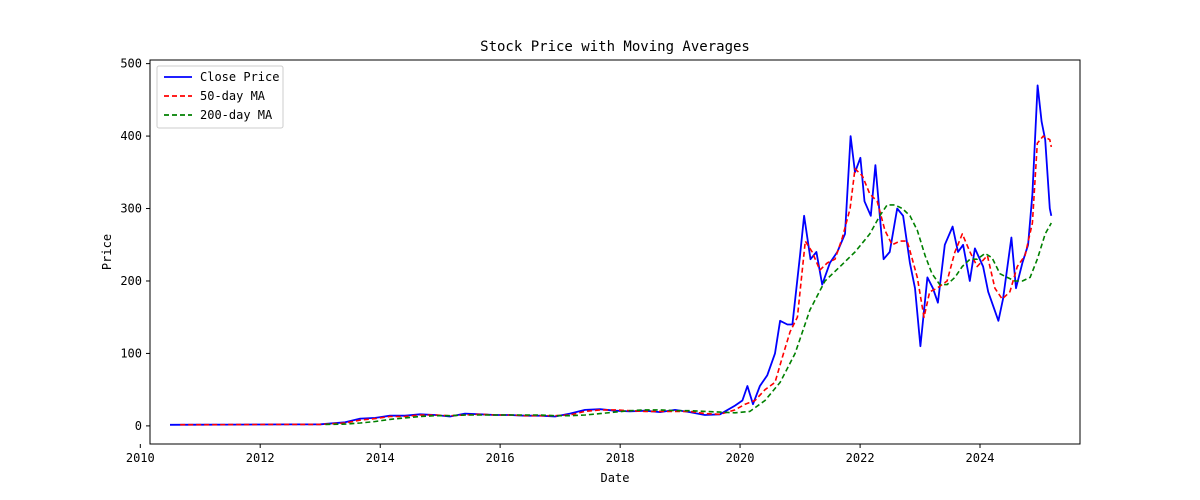  What do you see at coordinates (615, 47) in the screenshot?
I see `chart-title: Stock Price with Moving Averages` at bounding box center [615, 47].